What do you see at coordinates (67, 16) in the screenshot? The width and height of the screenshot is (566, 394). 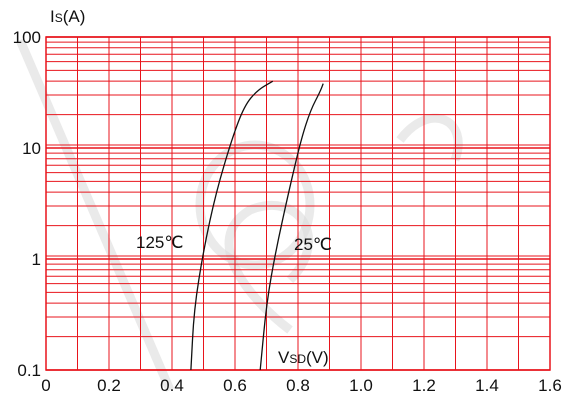 I see `y-axis-label: IS(A)` at bounding box center [67, 16].